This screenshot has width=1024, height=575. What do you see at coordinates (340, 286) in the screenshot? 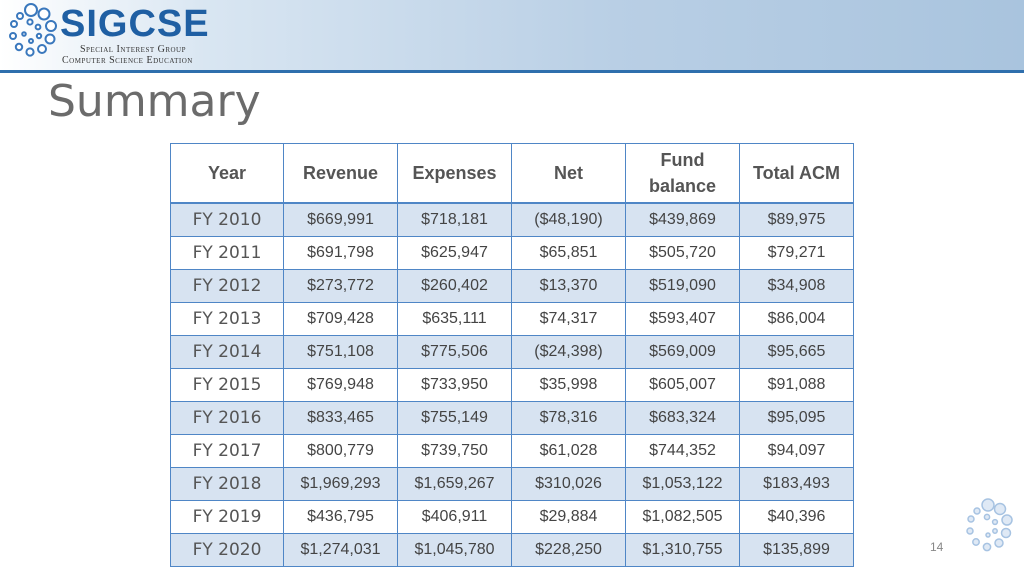
I see `revenue-cell: $273,772` at bounding box center [340, 286].